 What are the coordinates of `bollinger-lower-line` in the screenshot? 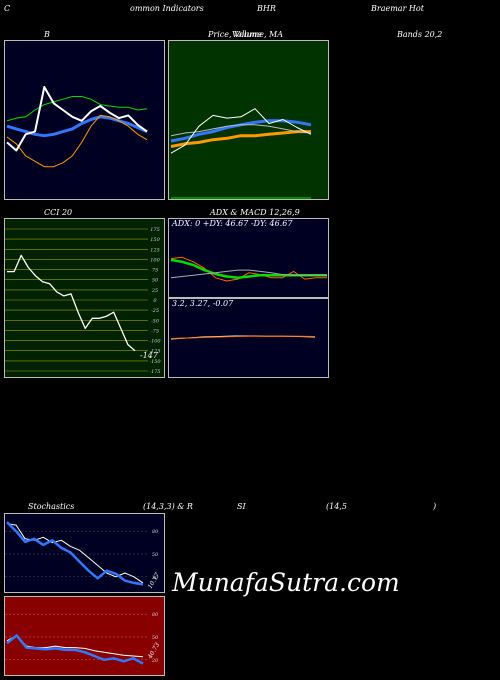 It's located at (77, 141).